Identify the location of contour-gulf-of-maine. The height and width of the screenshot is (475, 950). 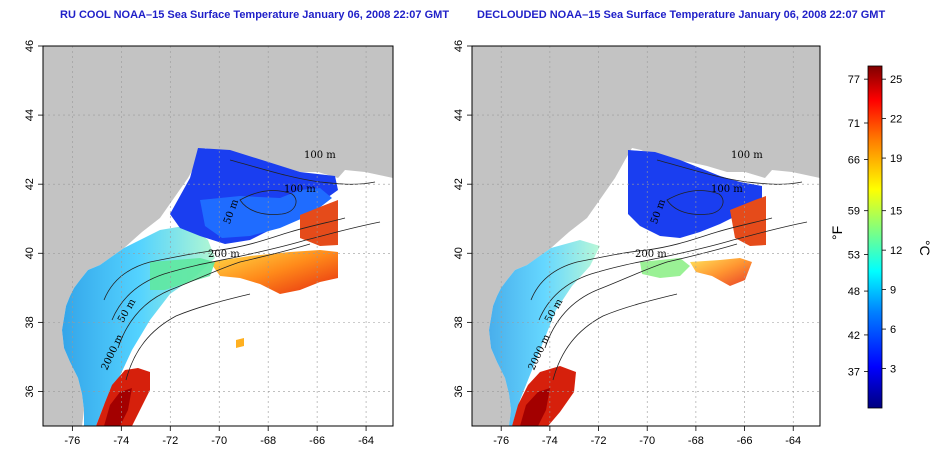
(302, 172).